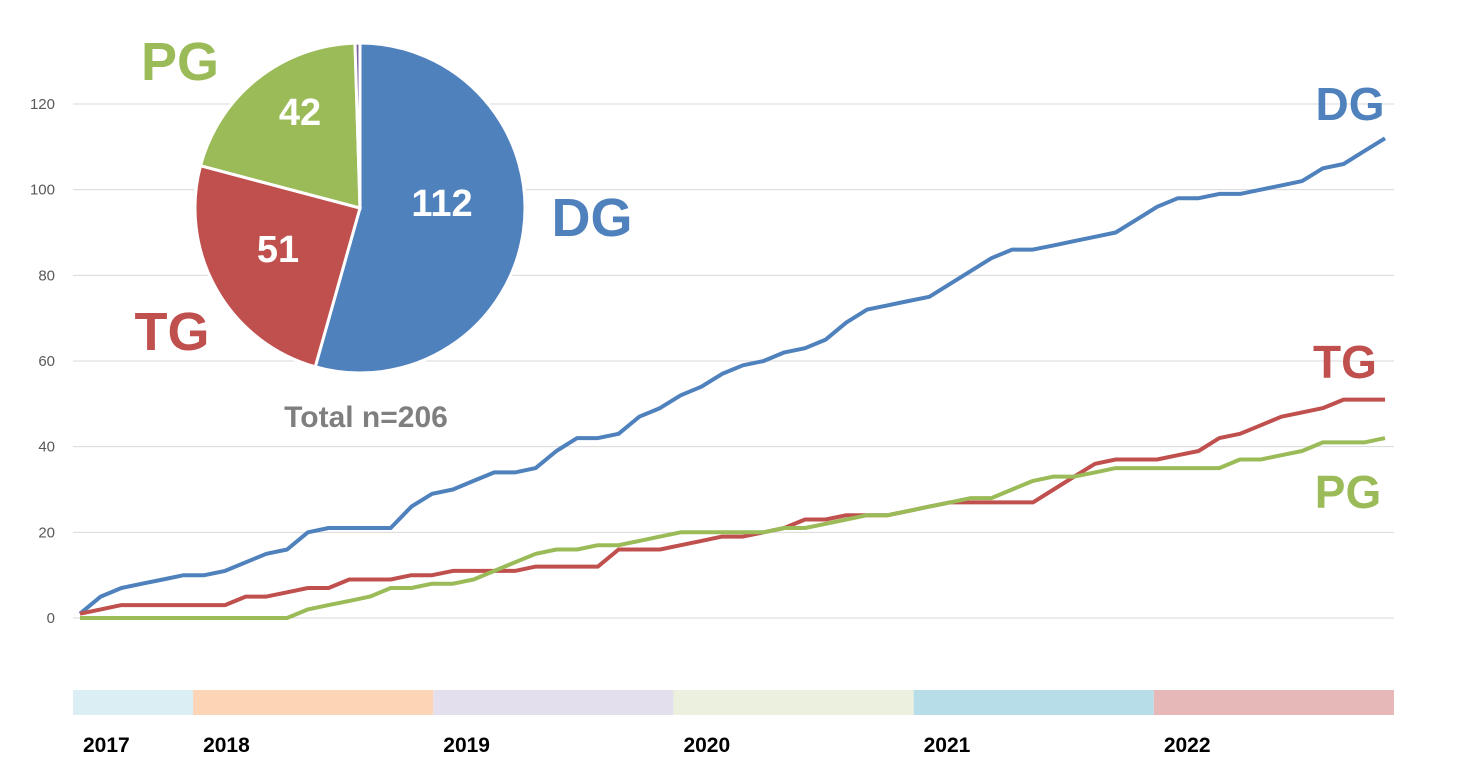 Image resolution: width=1470 pixels, height=775 pixels. Describe the element at coordinates (357, 125) in the screenshot. I see `pie-slice-other` at that location.